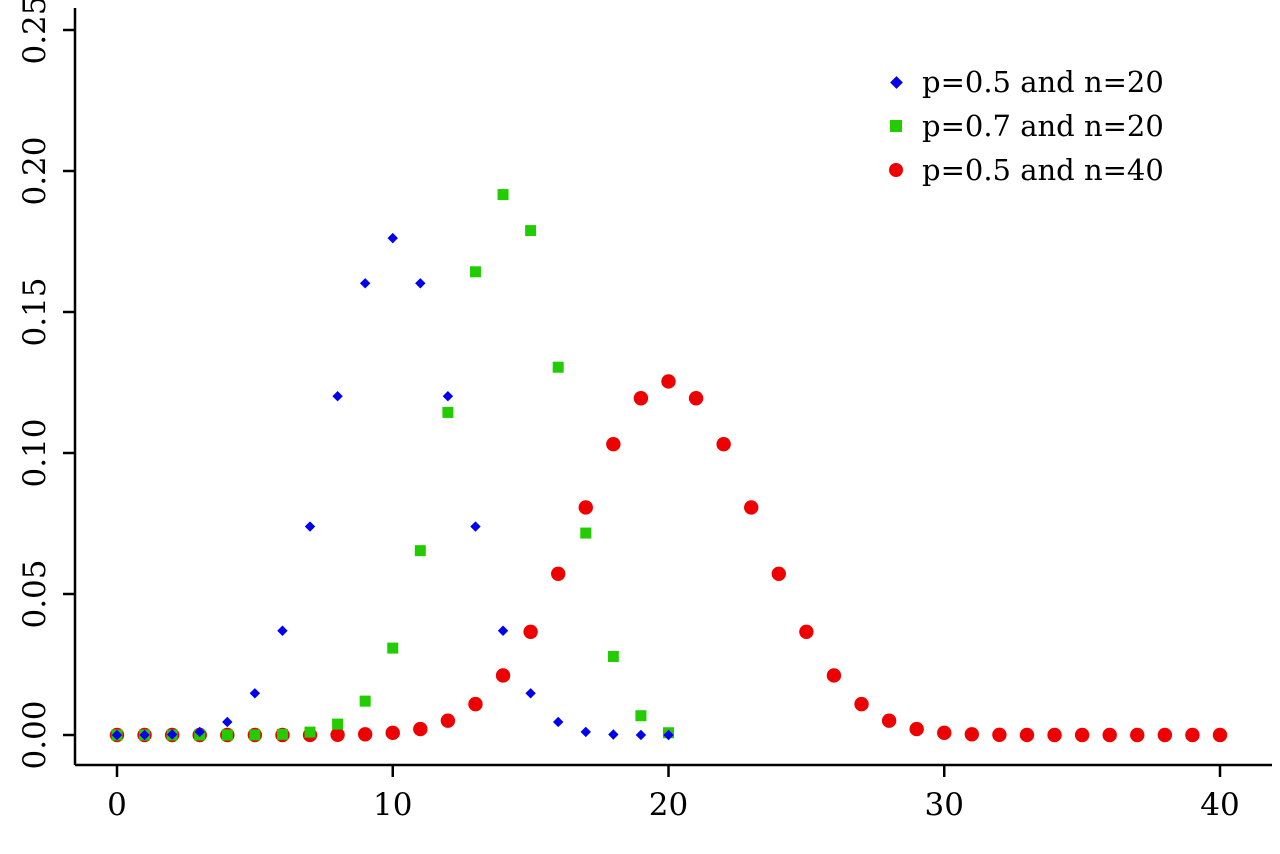 The height and width of the screenshot is (854, 1280). What do you see at coordinates (1043, 169) in the screenshot?
I see `legend-label: p=0.5 and n=40` at bounding box center [1043, 169].